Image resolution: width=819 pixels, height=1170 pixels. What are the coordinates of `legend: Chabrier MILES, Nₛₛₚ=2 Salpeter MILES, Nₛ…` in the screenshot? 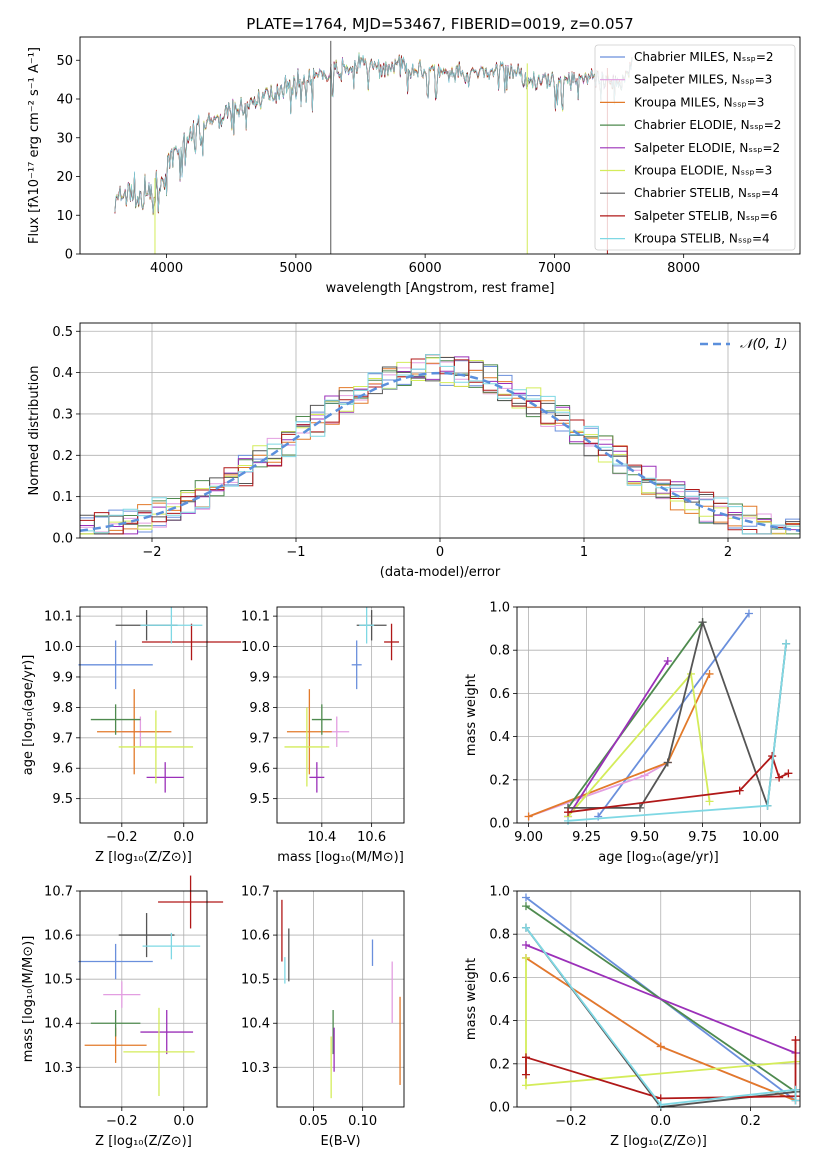 It's located at (695, 147).